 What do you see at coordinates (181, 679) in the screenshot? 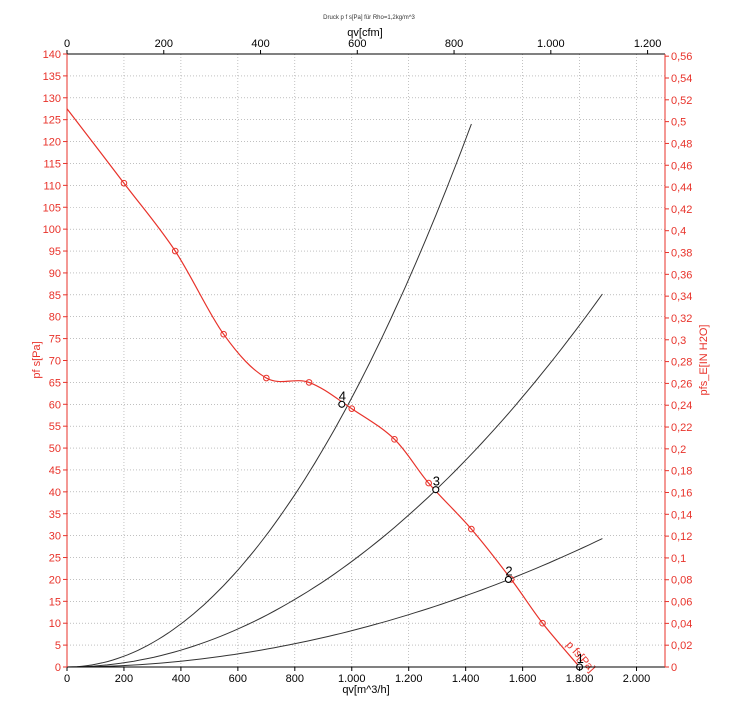
I see `x-tick-label: 400` at bounding box center [181, 679].